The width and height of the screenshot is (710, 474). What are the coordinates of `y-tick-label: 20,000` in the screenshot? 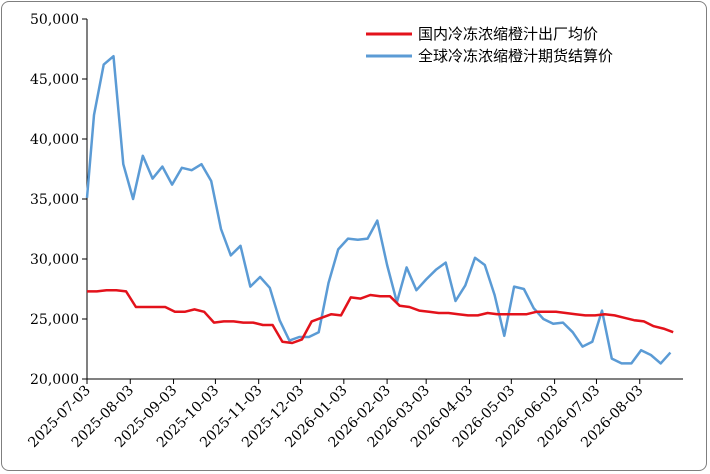 It's located at (54, 380).